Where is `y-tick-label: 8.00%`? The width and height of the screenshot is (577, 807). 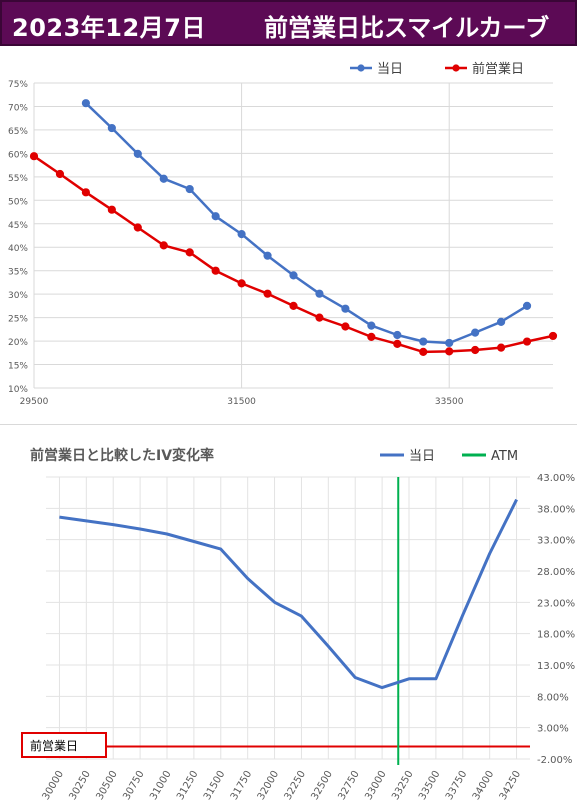
y-tick-label: 8.00% is located at coordinates (553, 697).